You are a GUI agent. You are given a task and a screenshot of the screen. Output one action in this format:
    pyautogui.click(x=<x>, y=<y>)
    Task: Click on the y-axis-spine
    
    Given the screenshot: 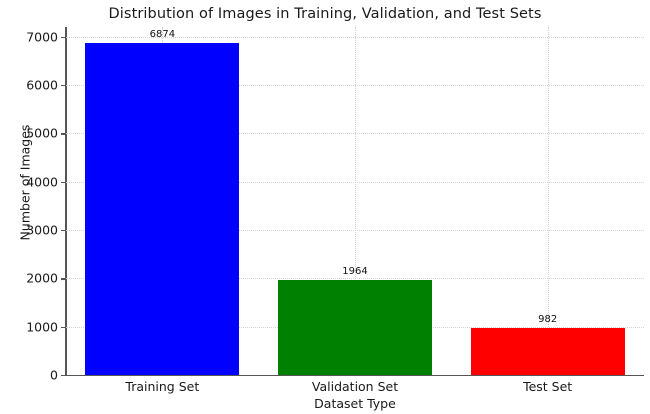 What is the action you would take?
    pyautogui.click(x=66, y=201)
    